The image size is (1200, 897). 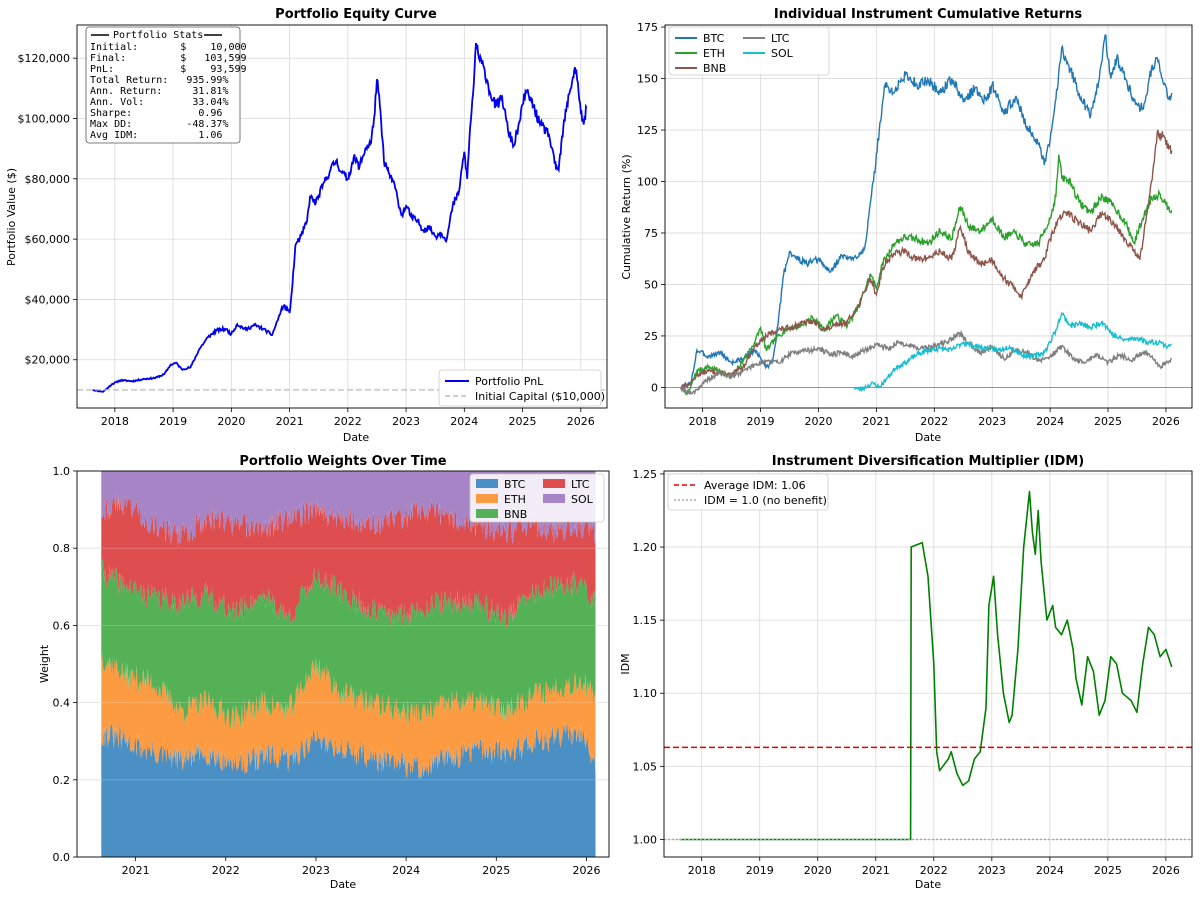 What do you see at coordinates (626, 216) in the screenshot?
I see `returns-ylabel: Cumulative Return (%)` at bounding box center [626, 216].